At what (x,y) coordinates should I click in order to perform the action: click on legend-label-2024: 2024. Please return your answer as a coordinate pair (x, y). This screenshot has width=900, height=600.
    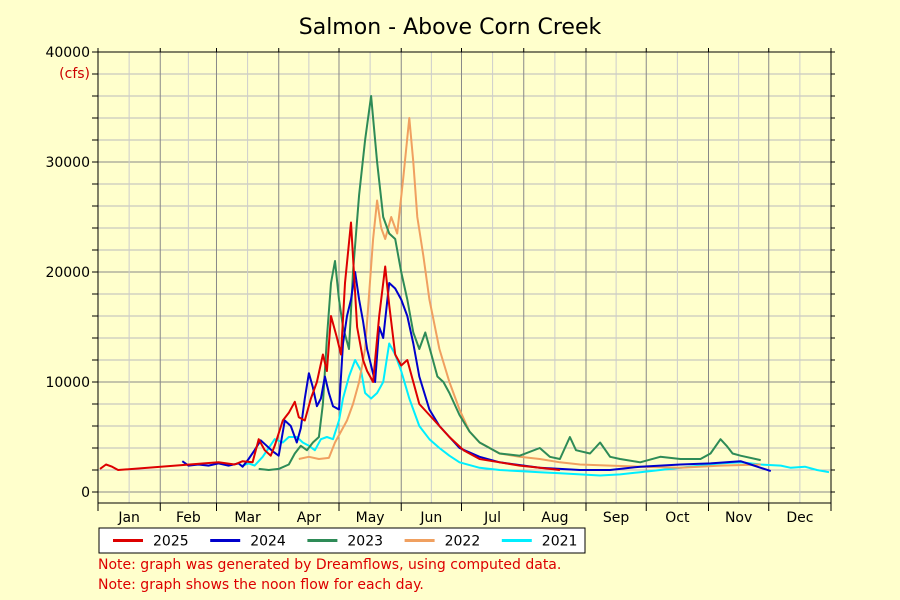
    Looking at the image, I should click on (268, 542).